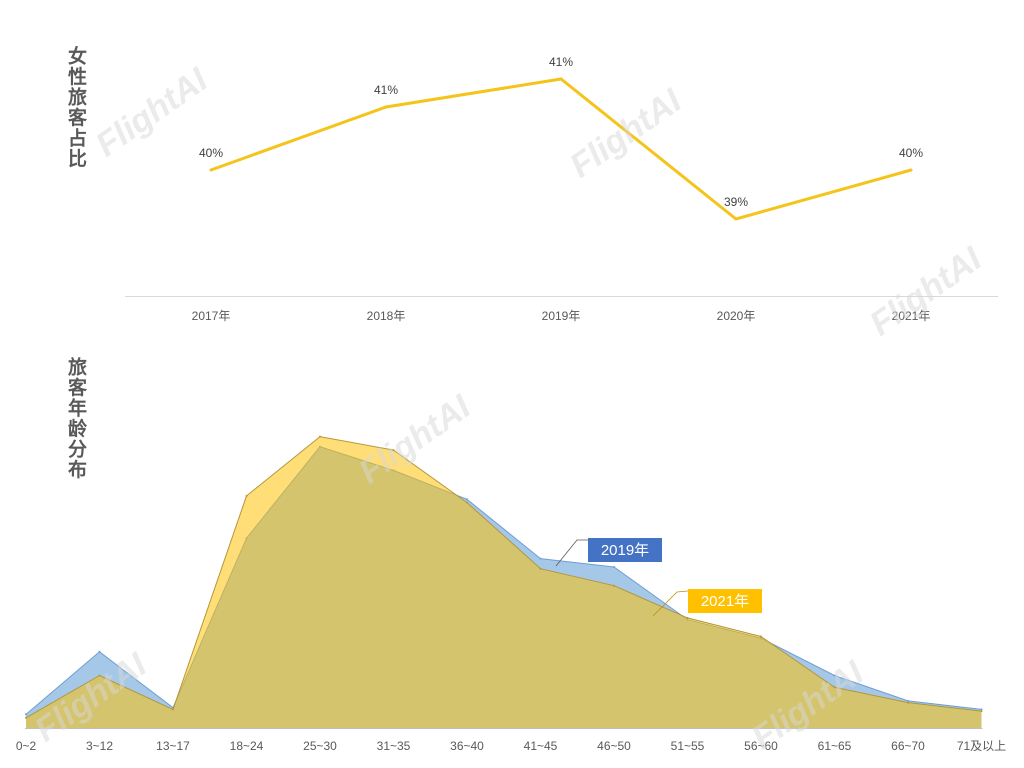 This screenshot has height=768, width=1024. I want to click on x-tick-label: 0~2, so click(26, 746).